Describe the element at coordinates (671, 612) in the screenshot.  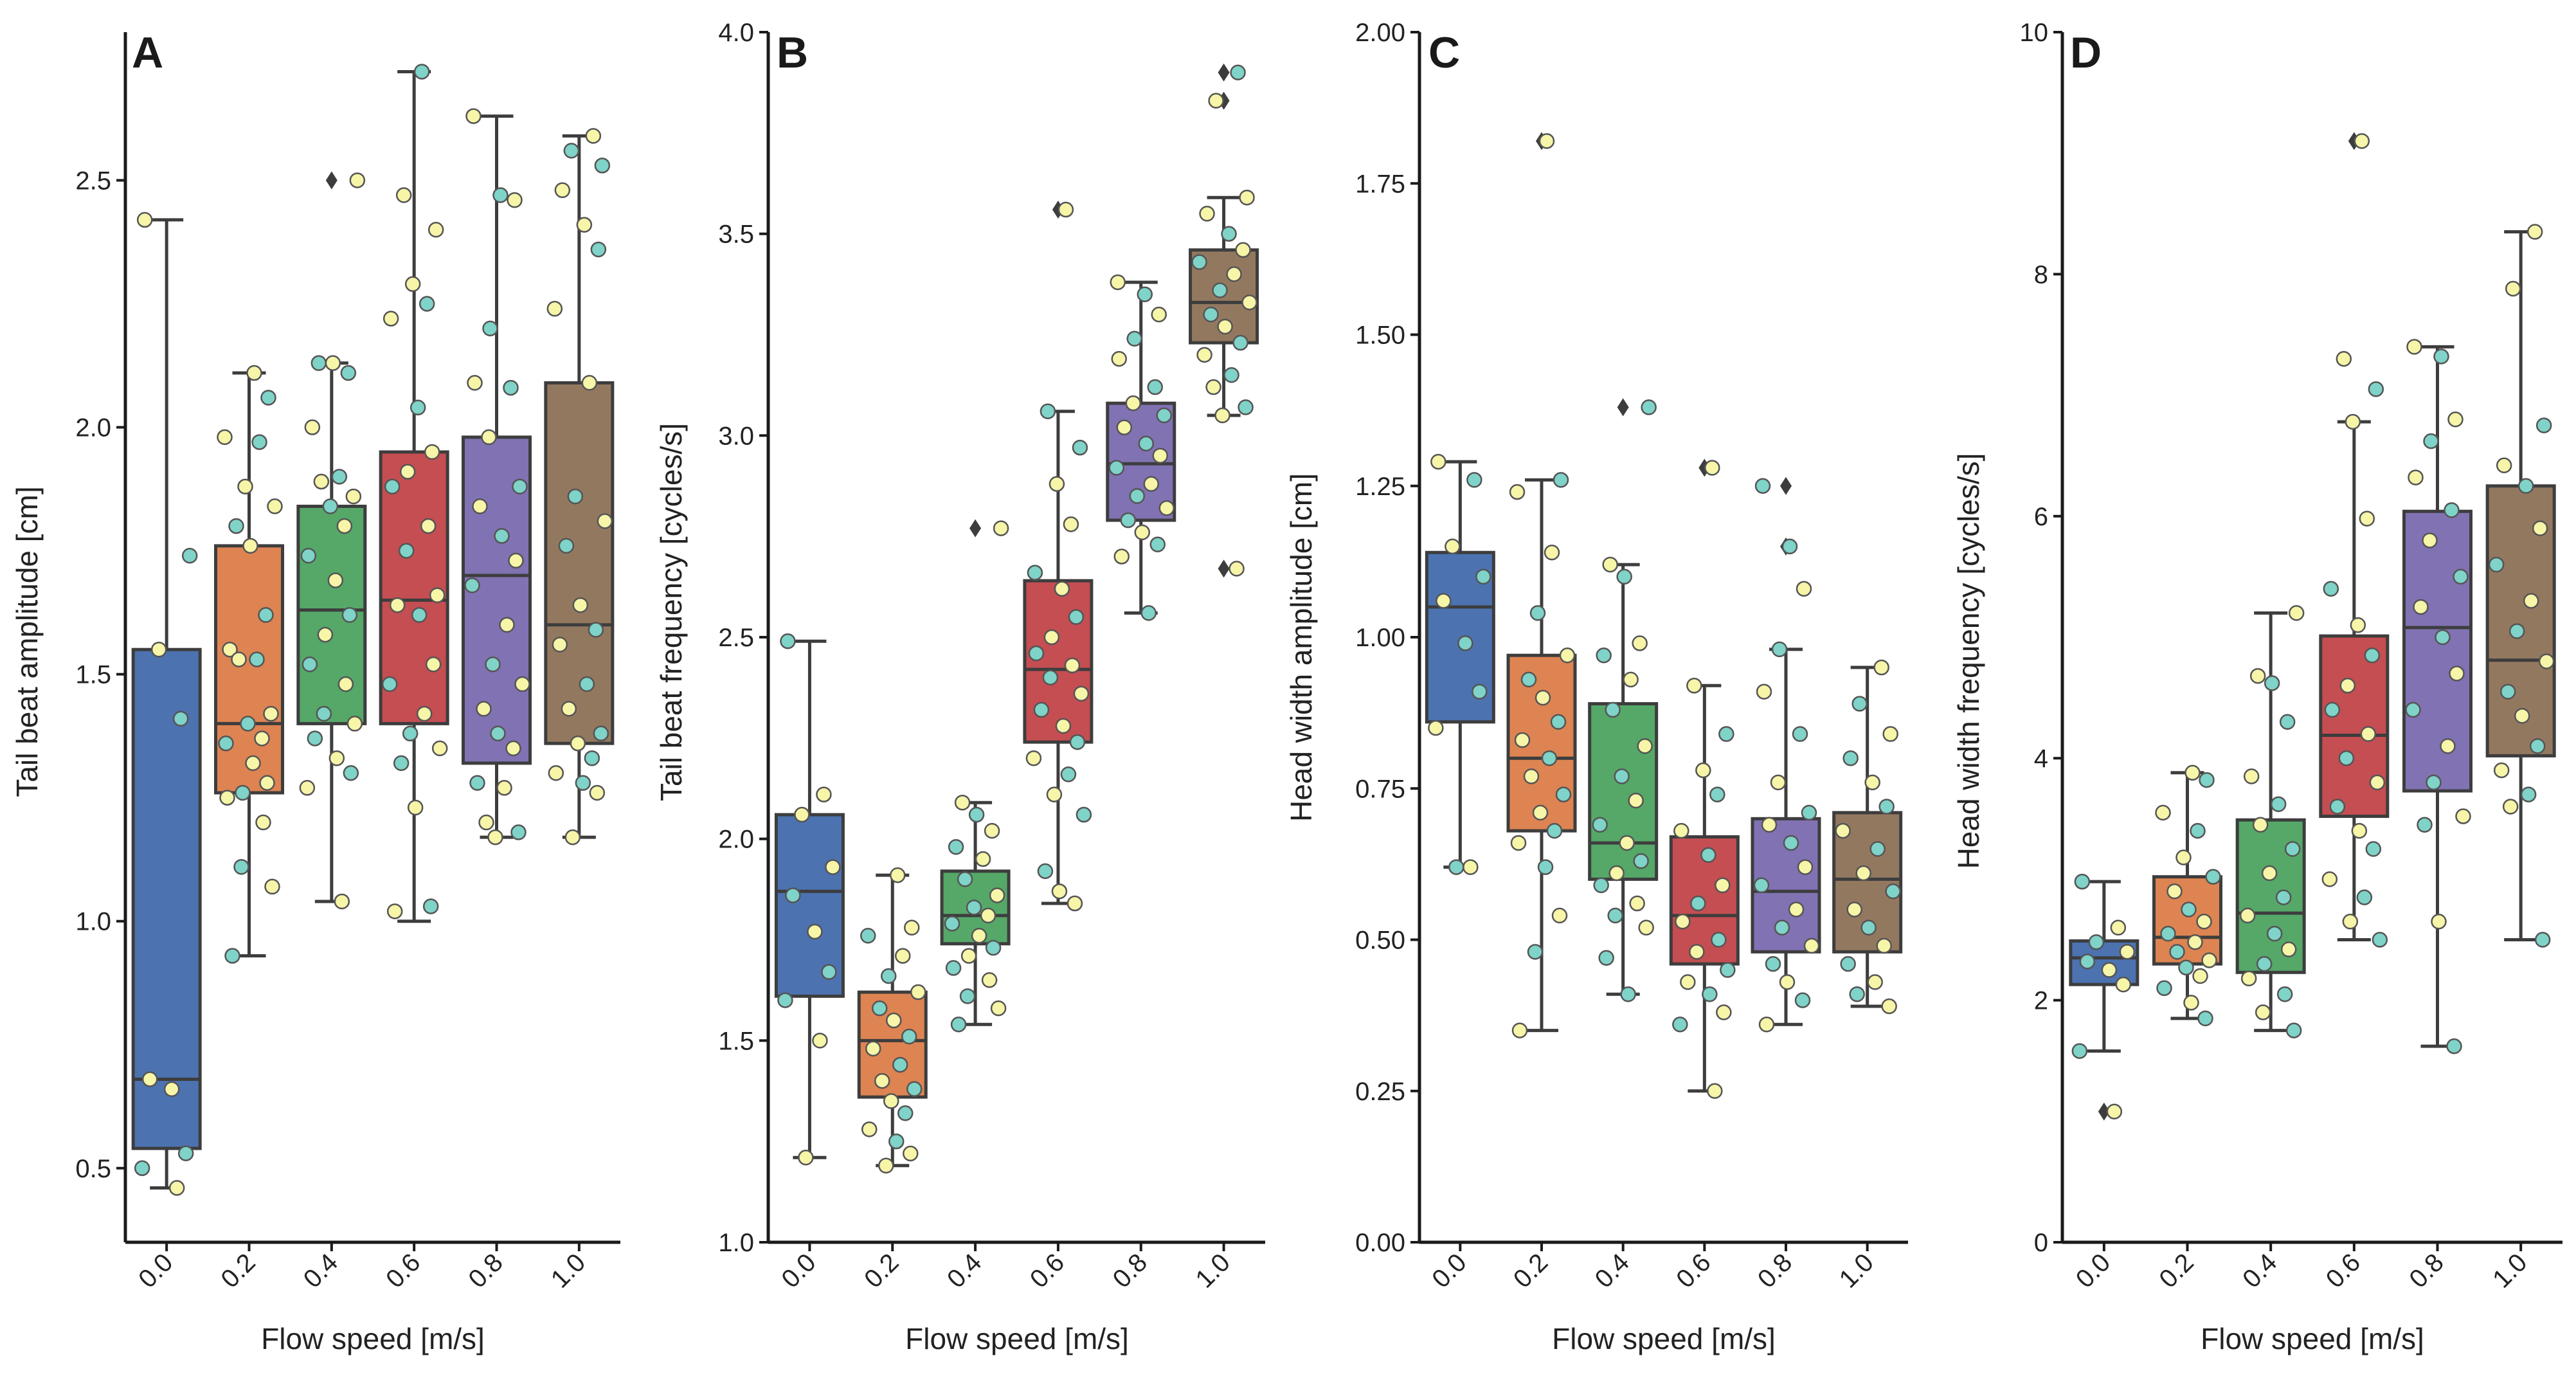
I see `y-axis-title: Tail beat frequency [cycles/s]` at that location.